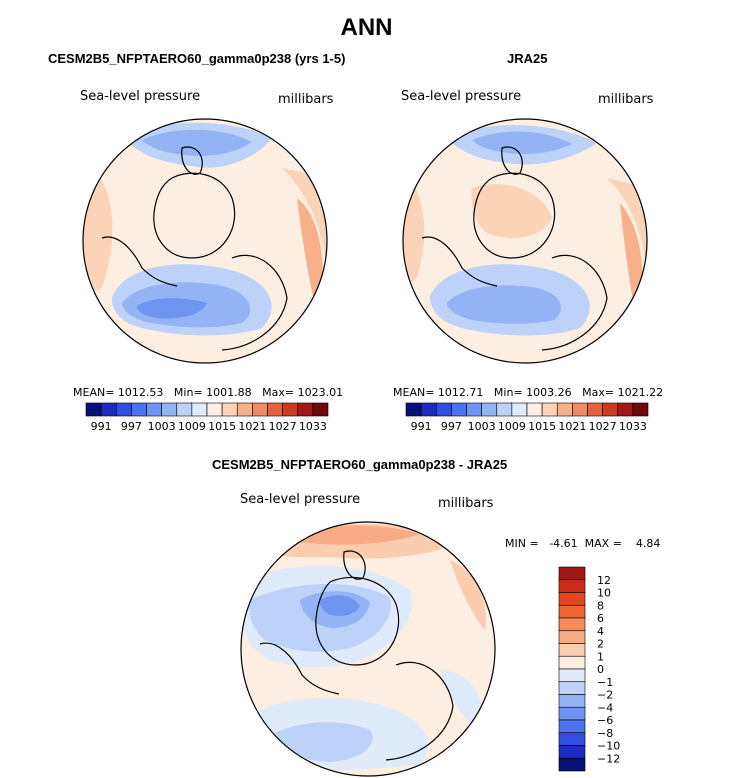  What do you see at coordinates (461, 702) in the screenshot?
I see `panel-3-difference-negative-east` at bounding box center [461, 702].